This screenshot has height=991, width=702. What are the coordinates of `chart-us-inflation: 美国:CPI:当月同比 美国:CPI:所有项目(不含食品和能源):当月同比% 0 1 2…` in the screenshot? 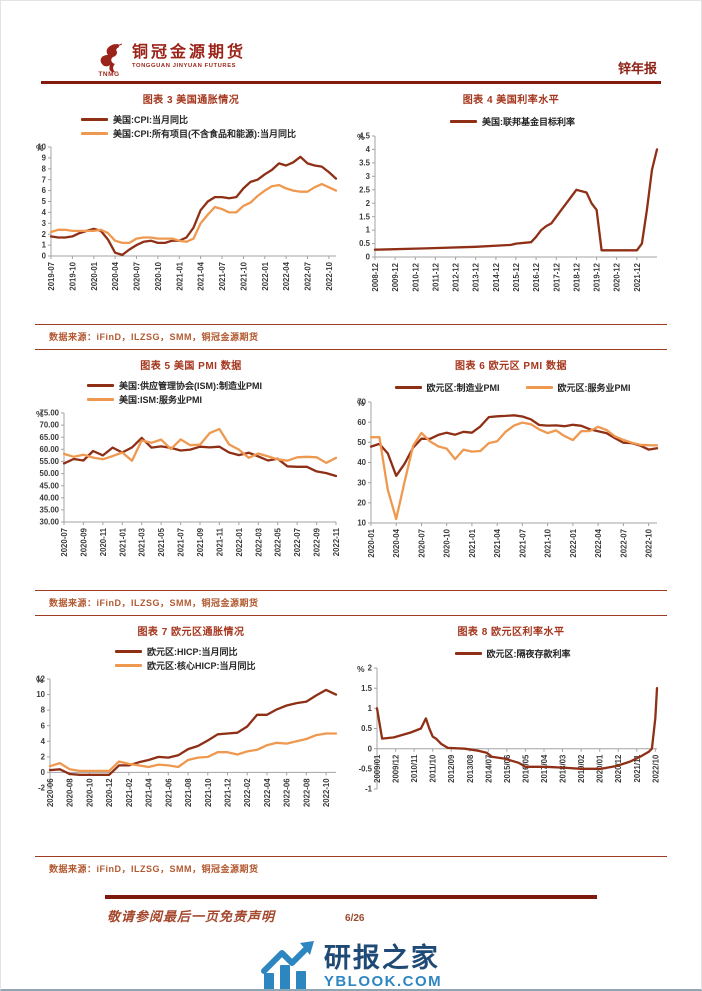 It's located at (191, 213).